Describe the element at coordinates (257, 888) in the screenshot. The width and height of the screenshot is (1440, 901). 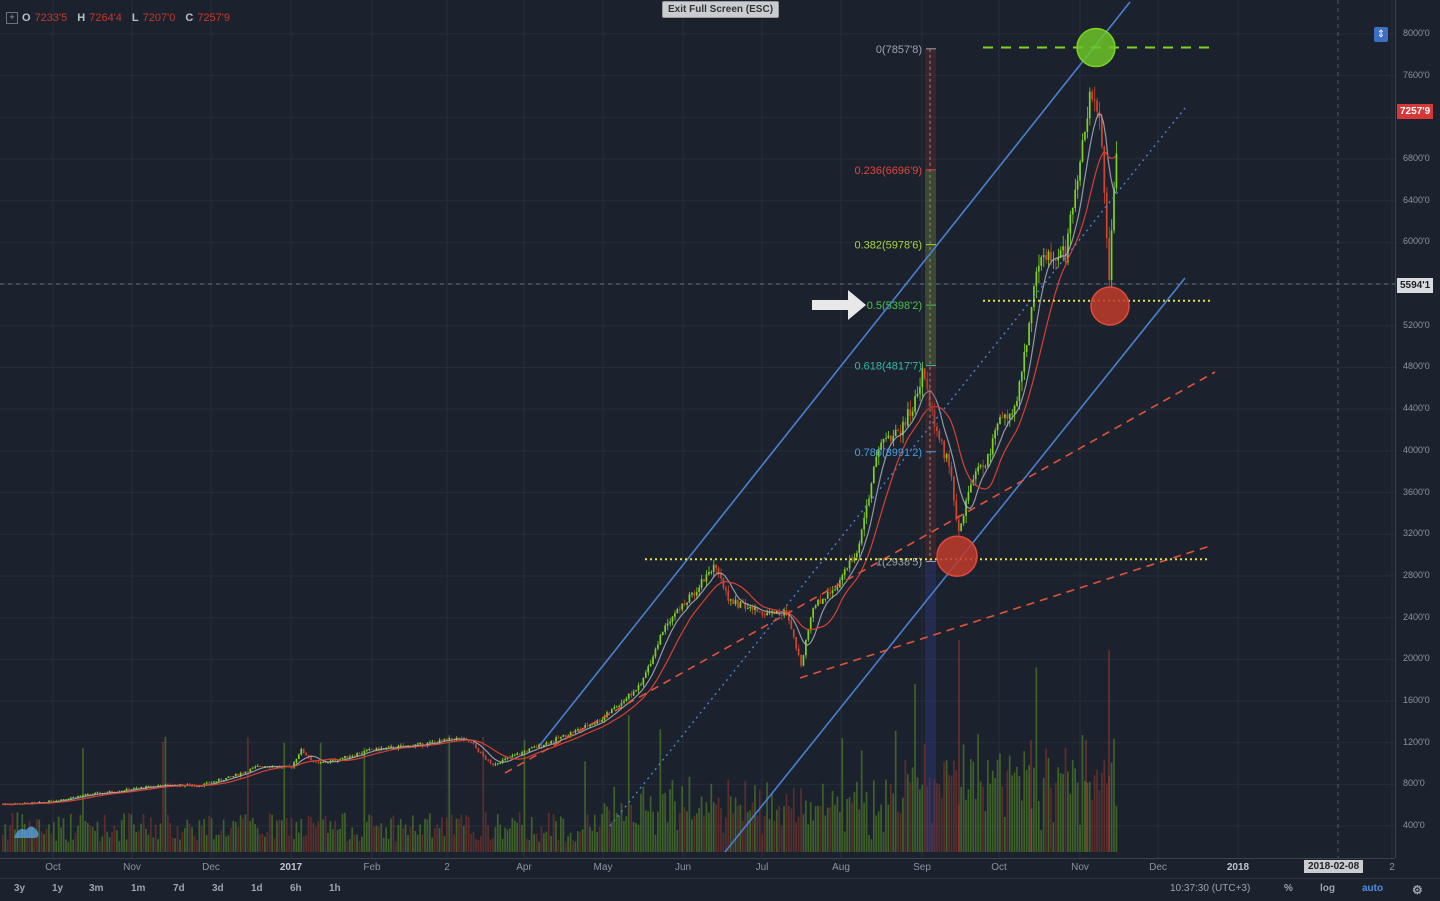
I see `range-1d-button: 1d` at that location.